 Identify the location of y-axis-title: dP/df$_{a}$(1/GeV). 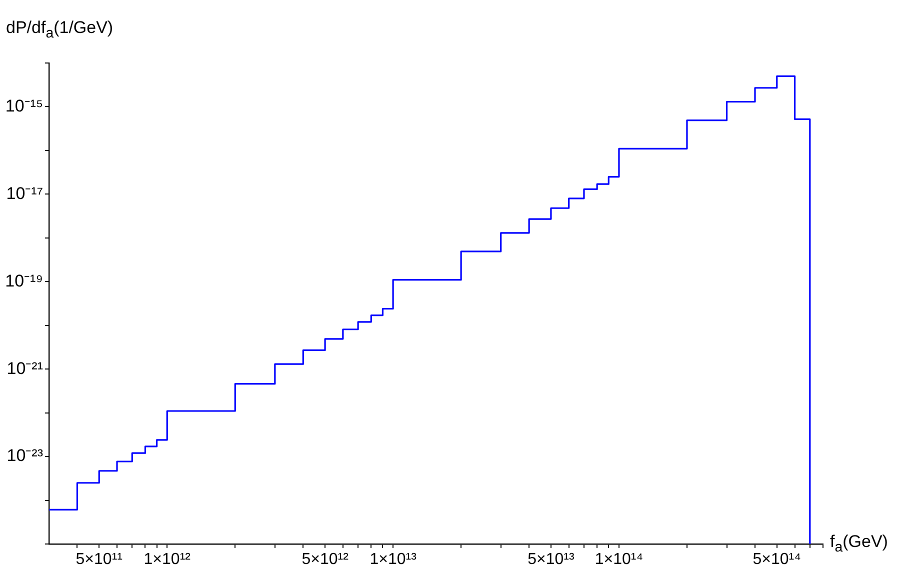
(60, 30).